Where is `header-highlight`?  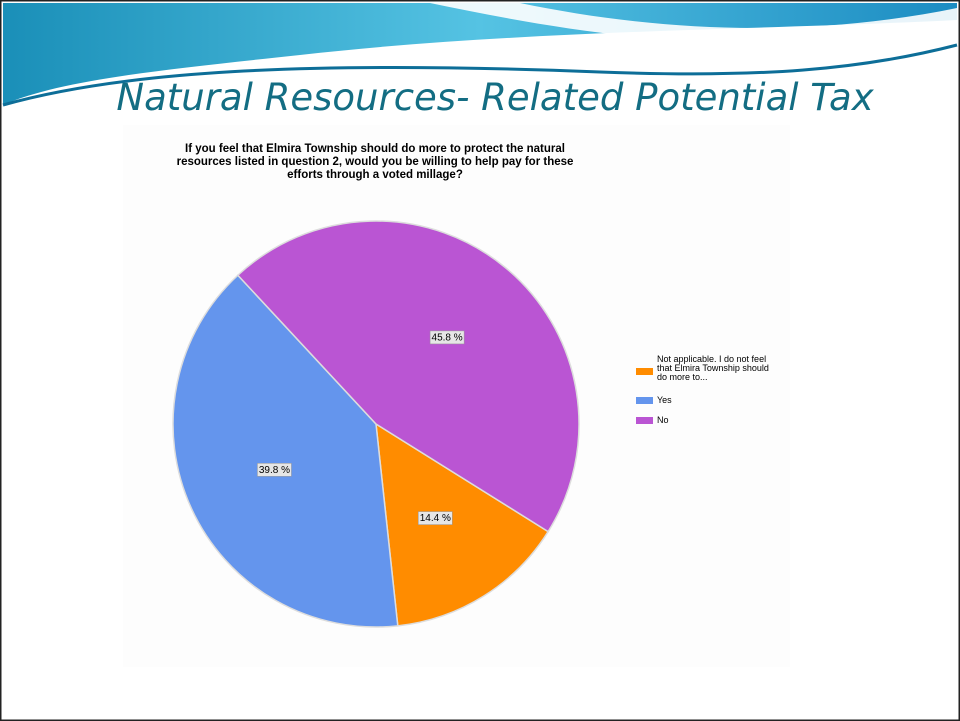 header-highlight is located at coordinates (693, 25).